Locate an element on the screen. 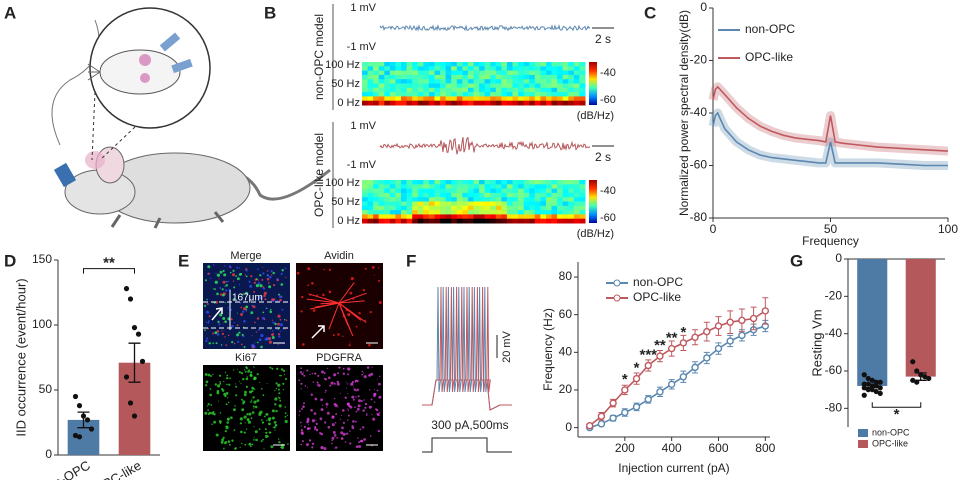 The width and height of the screenshot is (960, 480). x-tick-label: 600 is located at coordinates (718, 448).